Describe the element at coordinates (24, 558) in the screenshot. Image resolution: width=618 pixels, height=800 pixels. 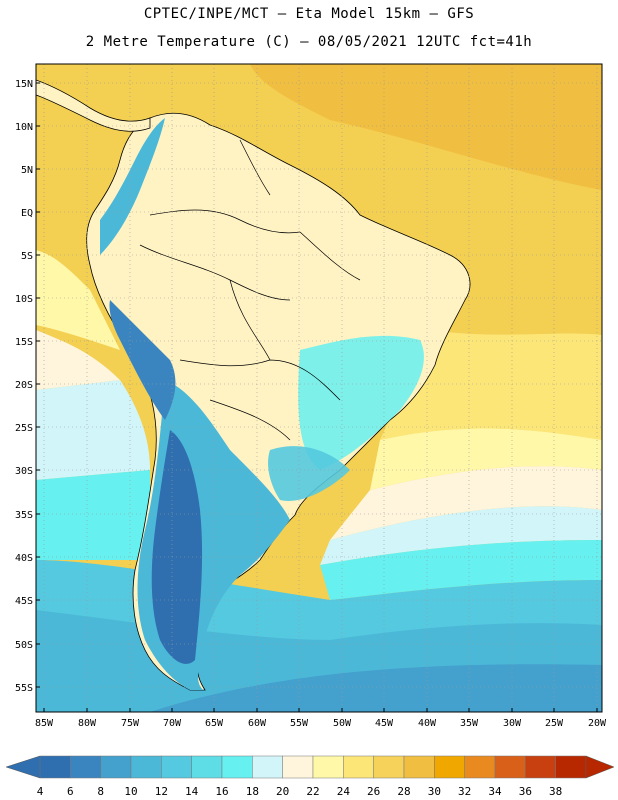
I see `lat-label: 40S` at that location.